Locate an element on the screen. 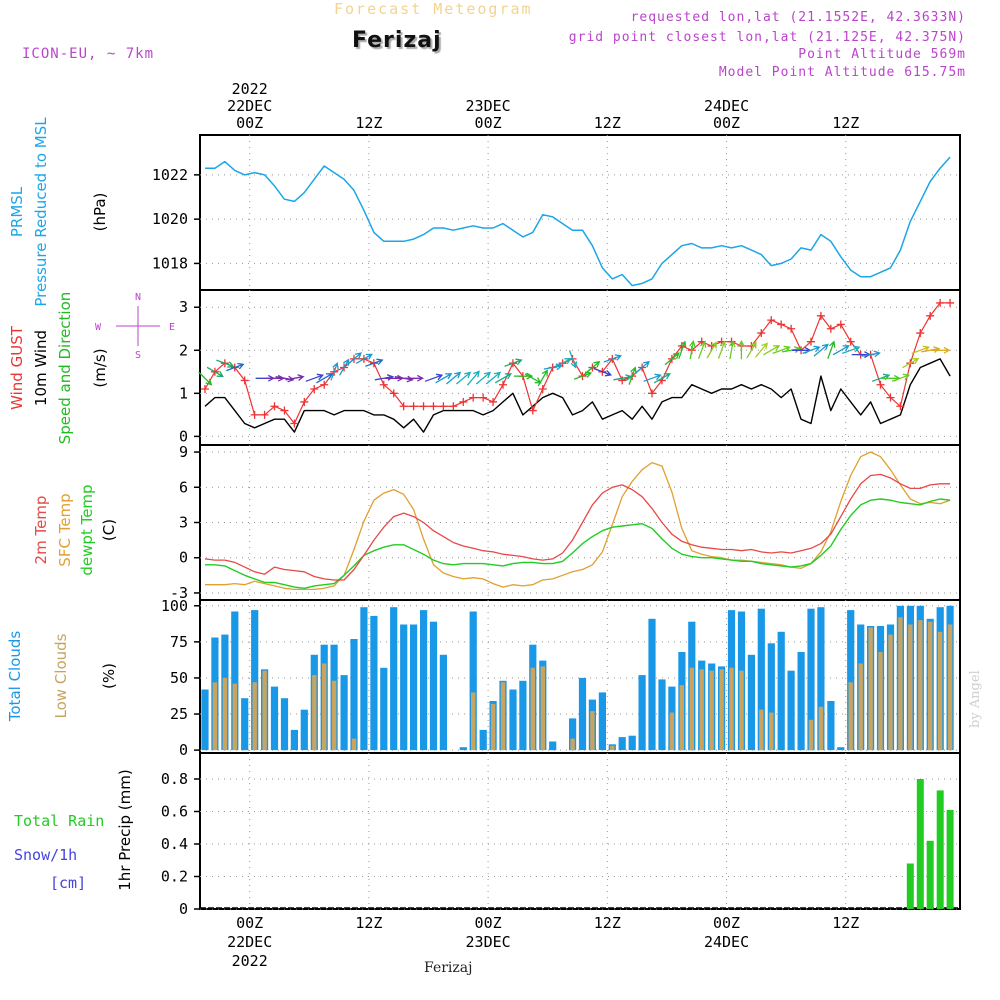  time-label-top: 22DEC is located at coordinates (249, 106).